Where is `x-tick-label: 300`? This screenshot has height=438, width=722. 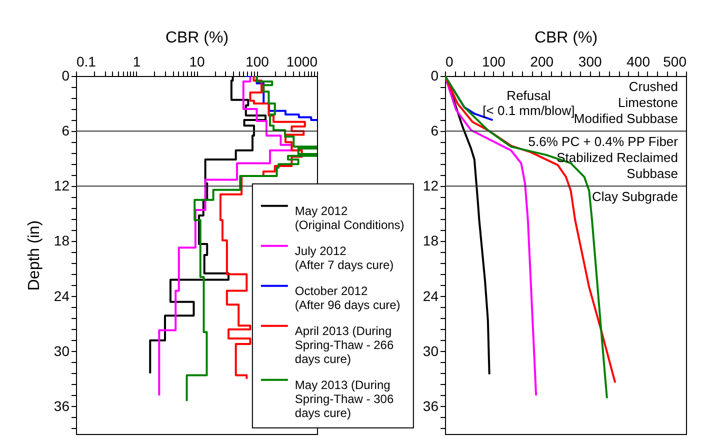
x-tick-label: 300 is located at coordinates (590, 62).